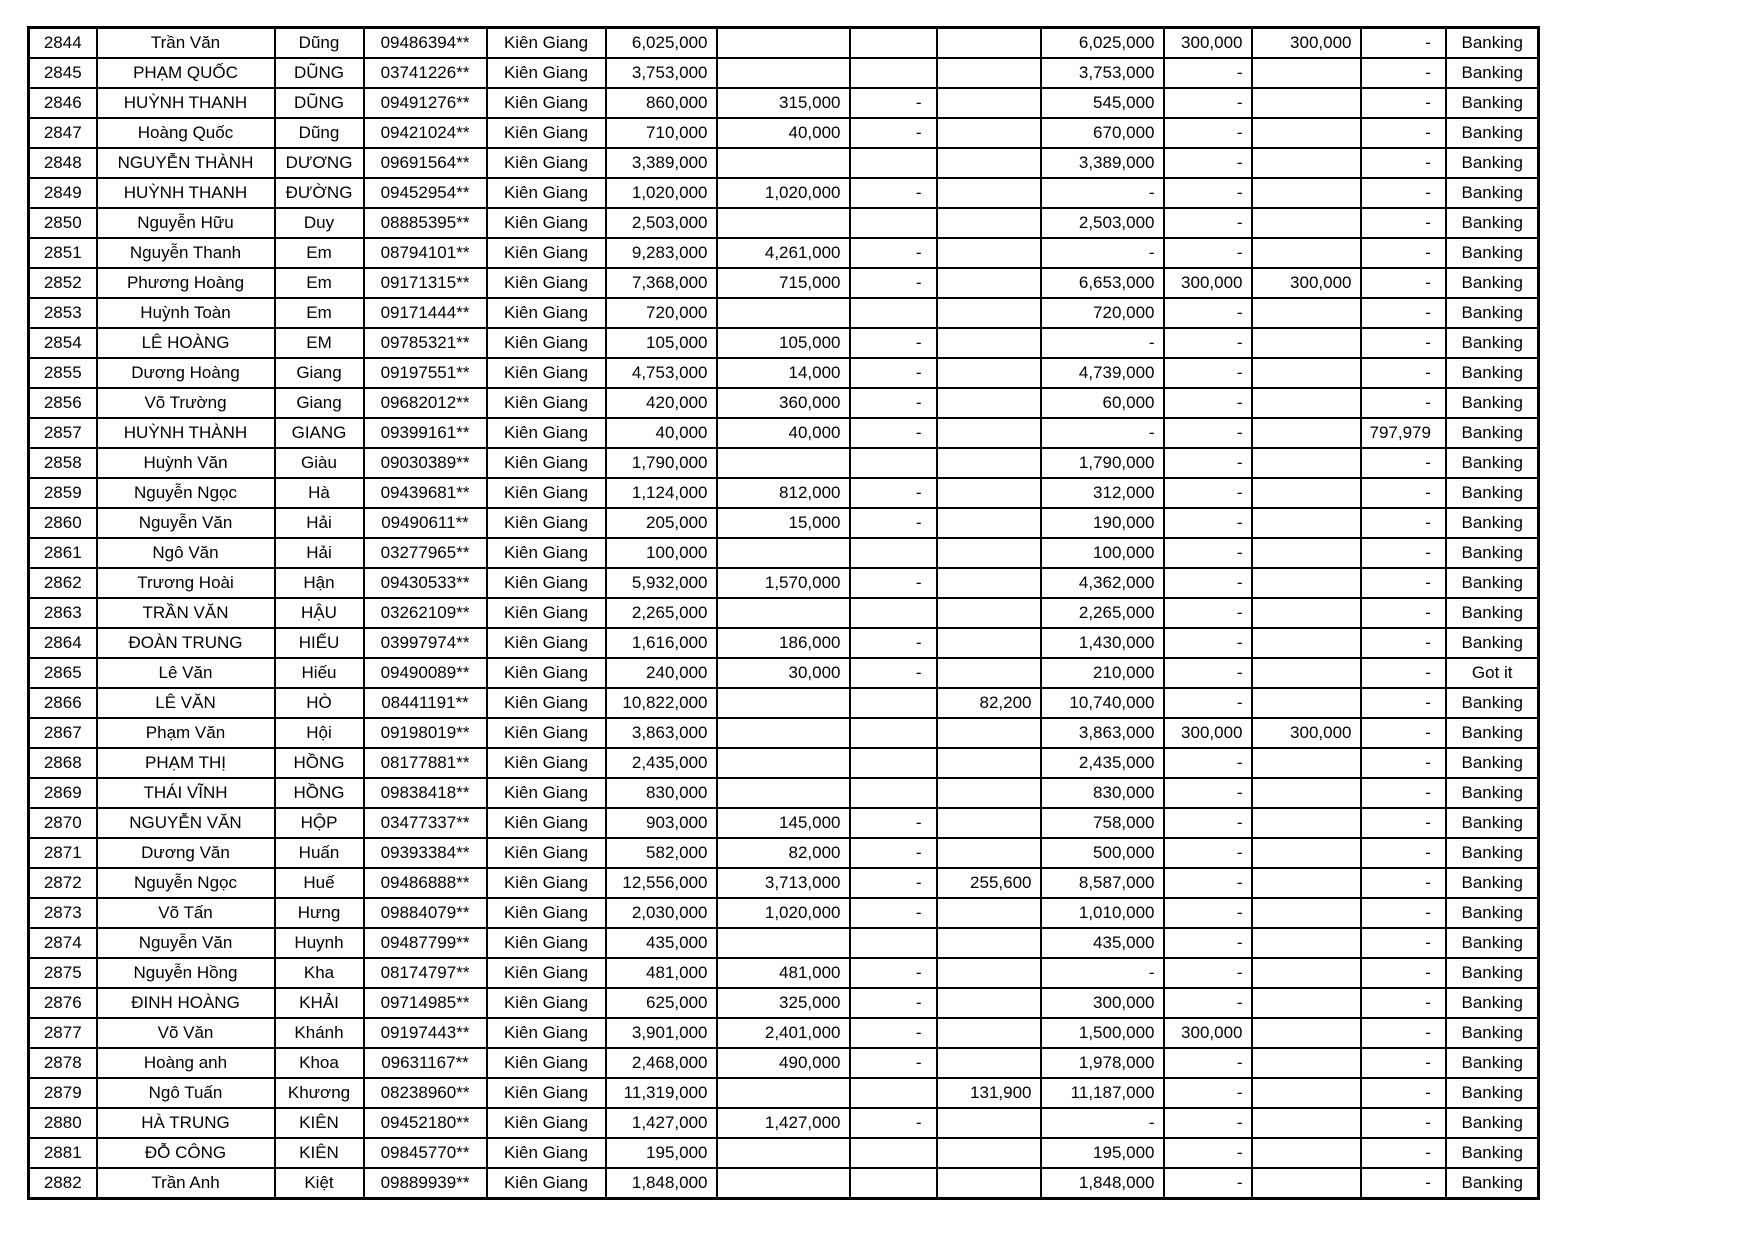  What do you see at coordinates (62, 823) in the screenshot?
I see `cell-row-id: 2870` at bounding box center [62, 823].